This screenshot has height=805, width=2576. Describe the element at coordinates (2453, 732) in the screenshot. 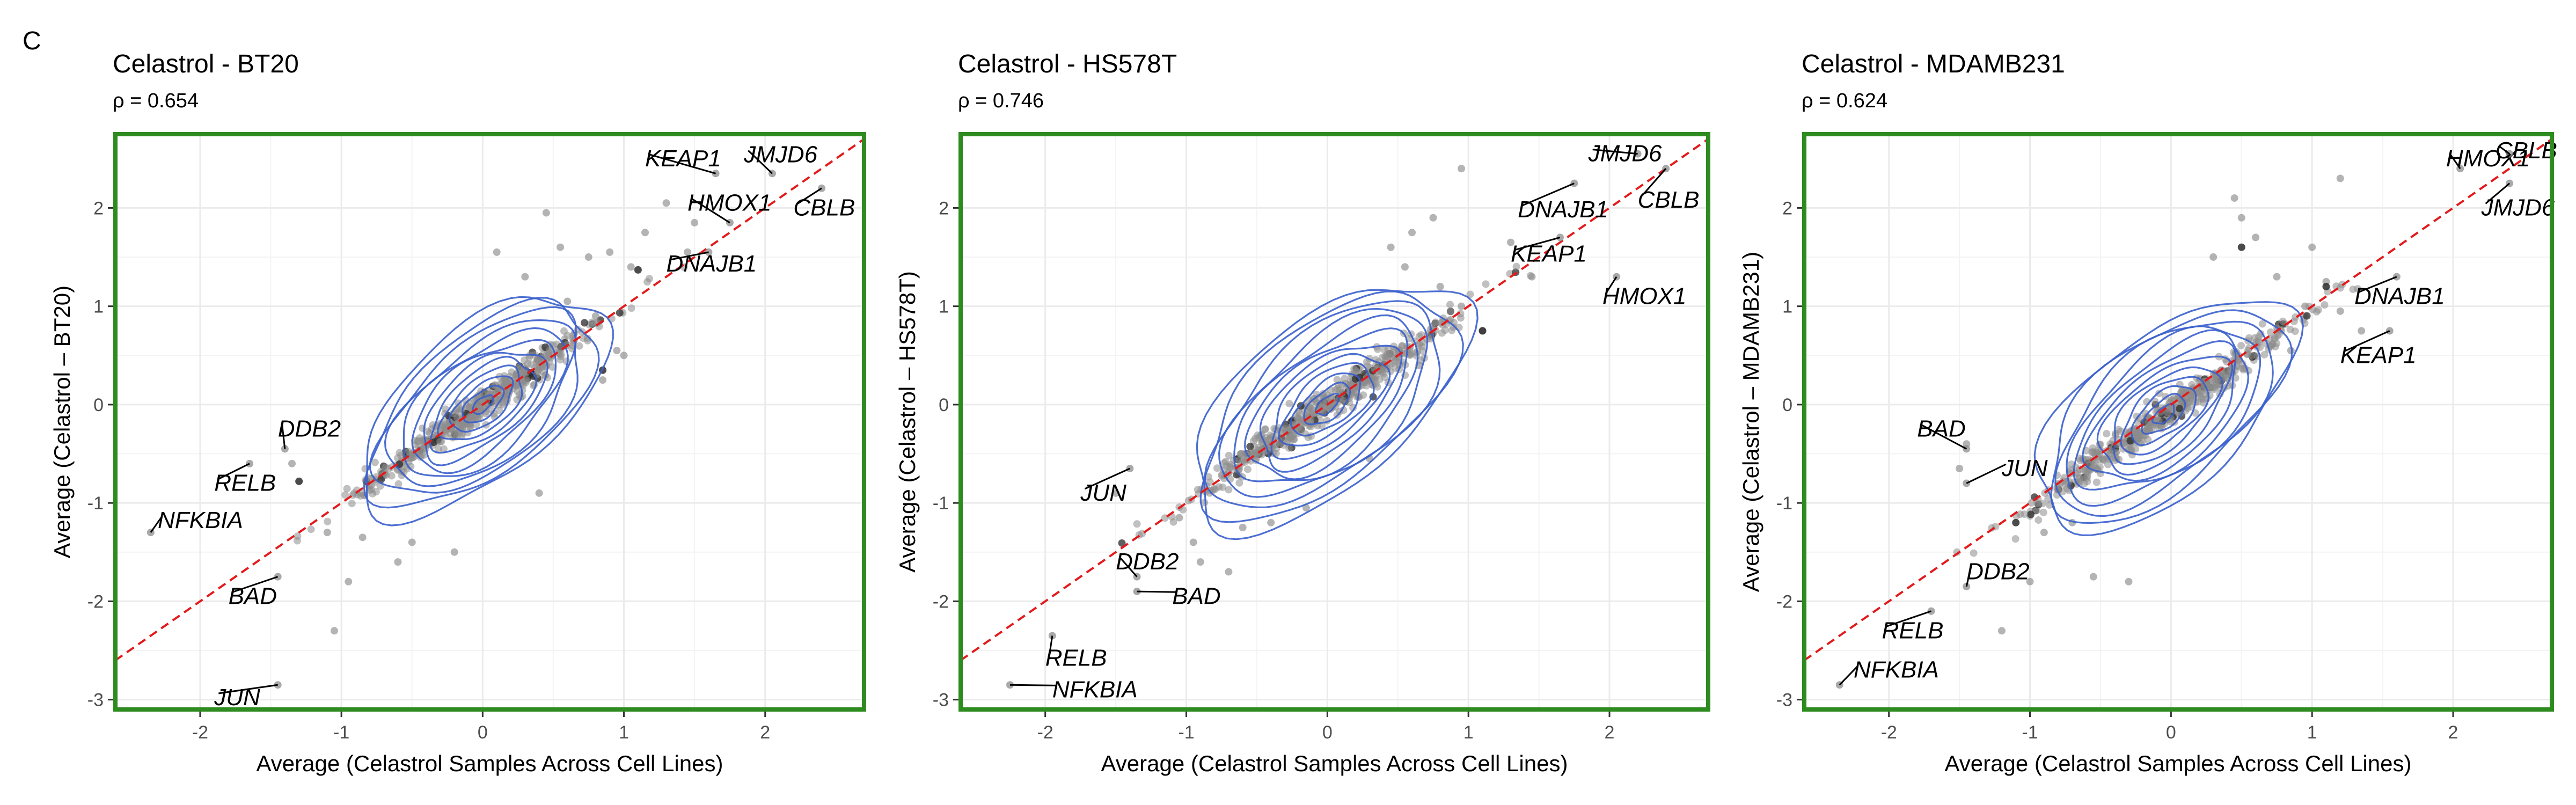

I see `x-tick-label: 2` at that location.